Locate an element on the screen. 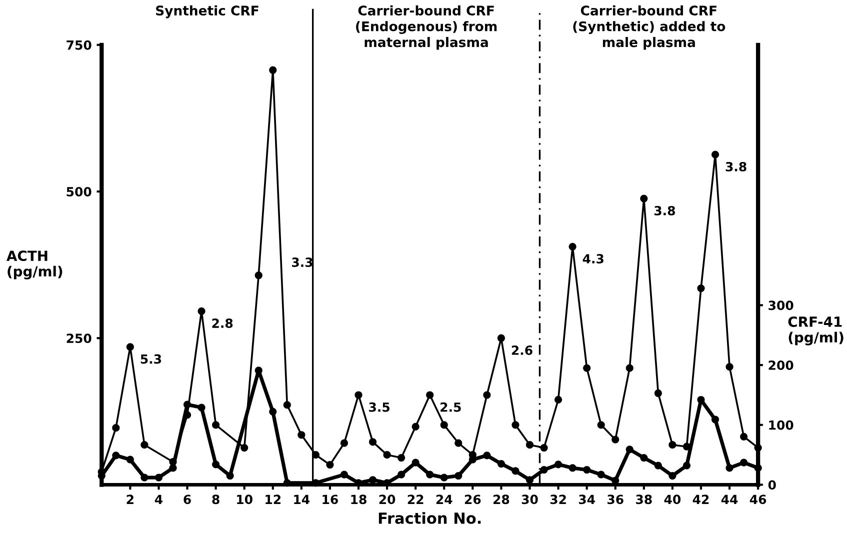 This screenshot has width=847, height=541. annotation: 3.3 is located at coordinates (302, 263).